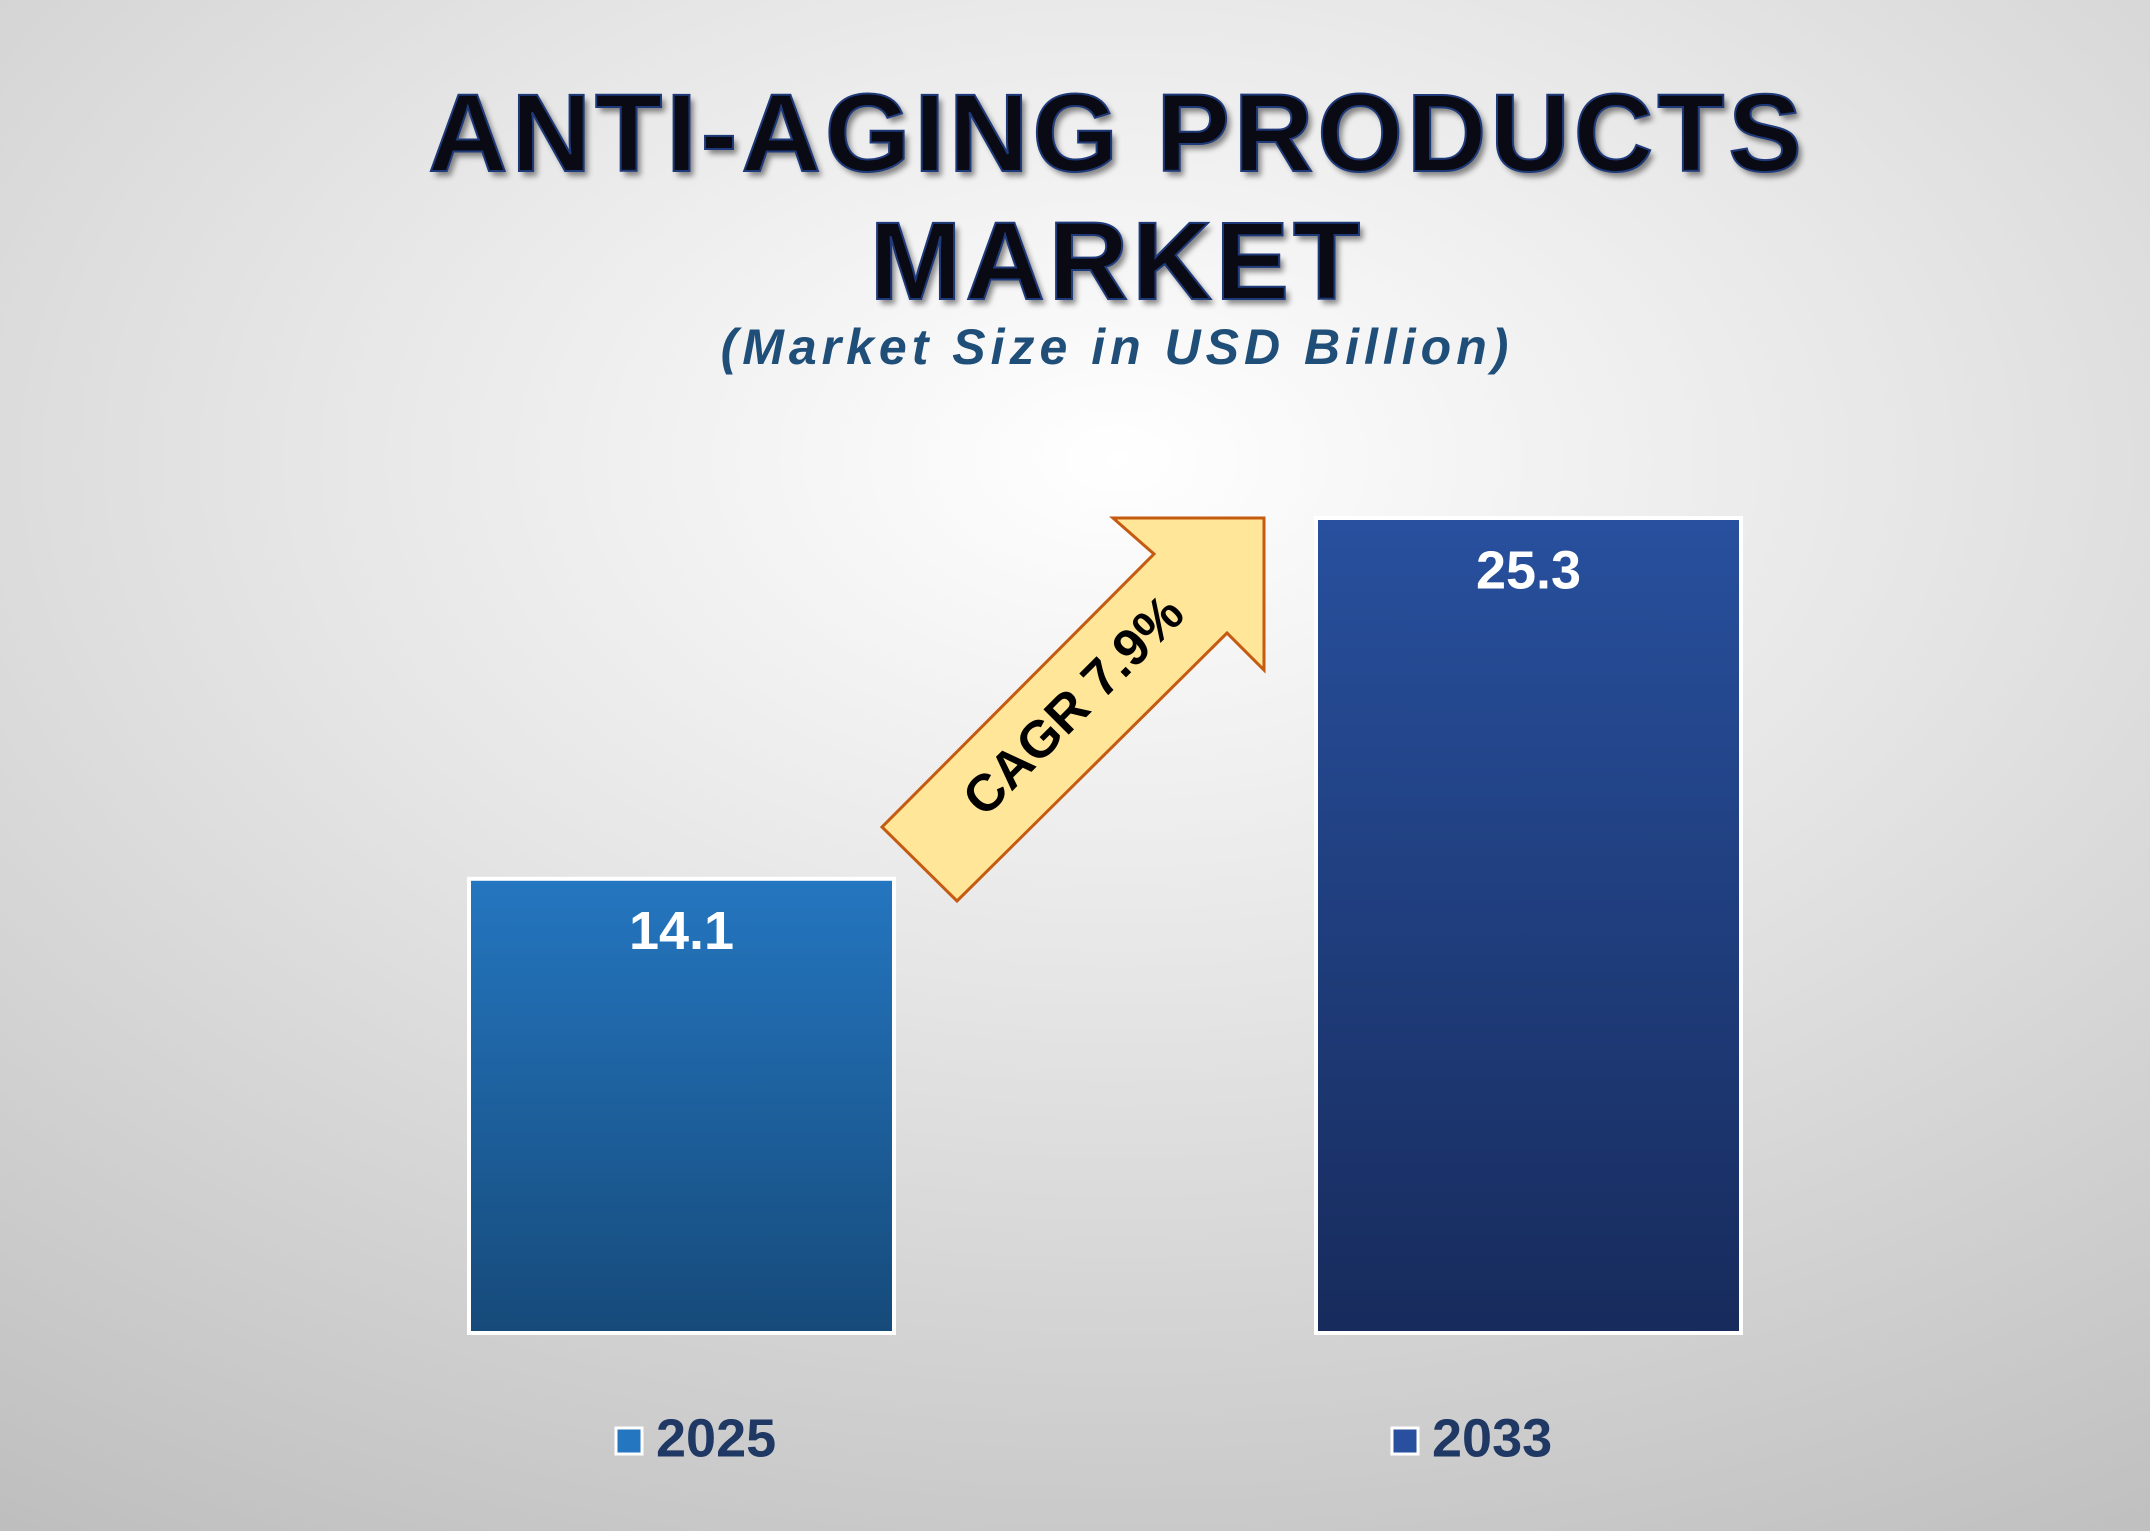 This screenshot has width=2150, height=1531. Describe the element at coordinates (681, 931) in the screenshot. I see `value-label: 14.1` at that location.